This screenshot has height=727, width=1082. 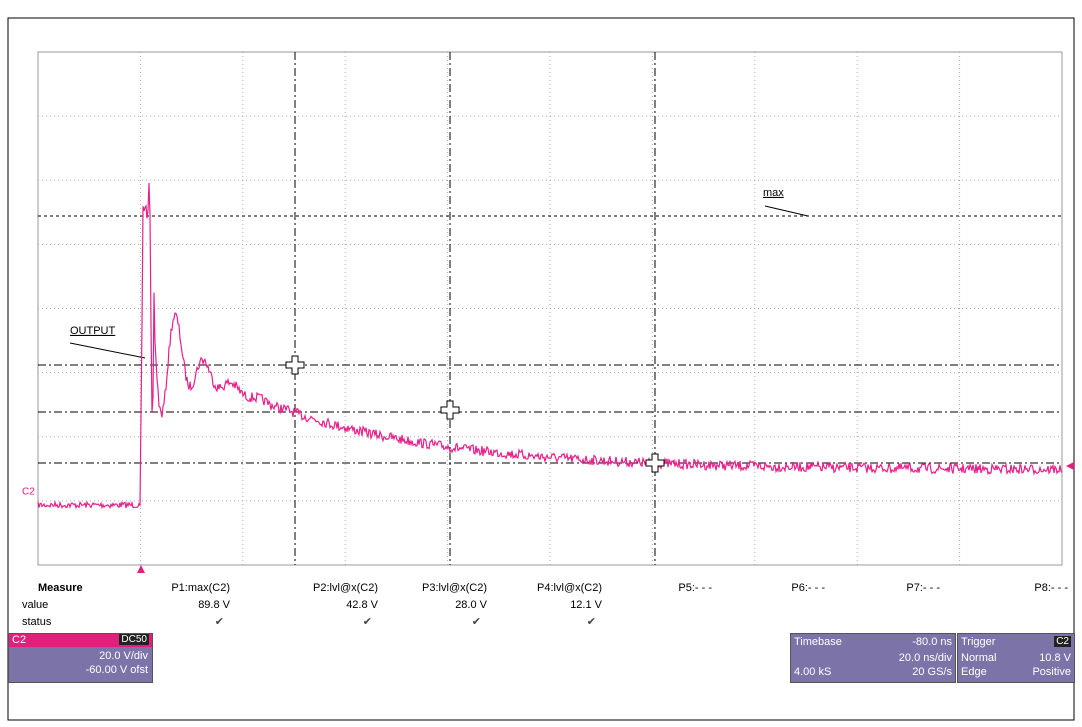 I want to click on trigger-marker, so click(x=141, y=569).